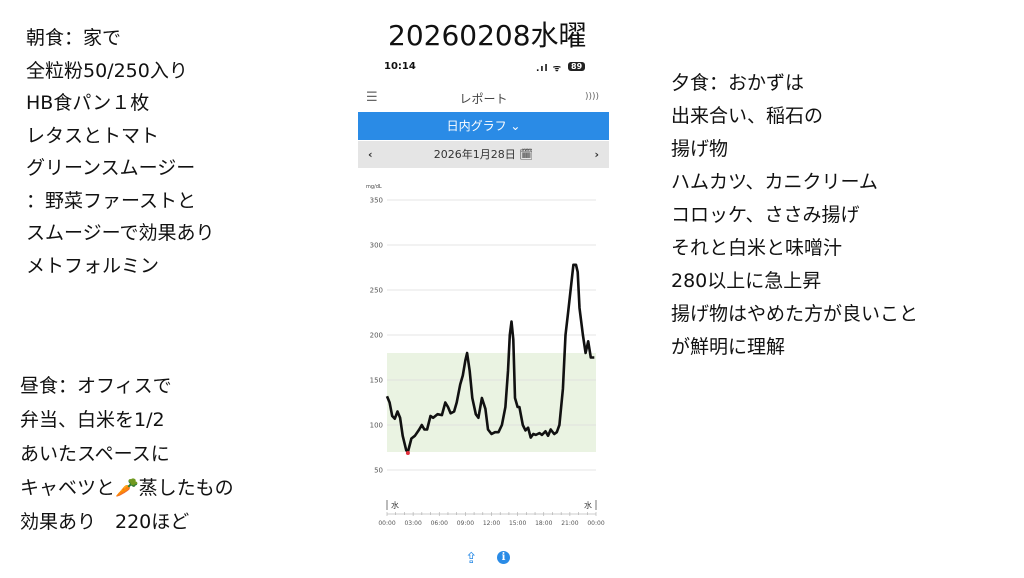 The image size is (1024, 578). Describe the element at coordinates (127, 488) in the screenshot. I see `note-line: キャベツと🥕蒸したもの` at that location.